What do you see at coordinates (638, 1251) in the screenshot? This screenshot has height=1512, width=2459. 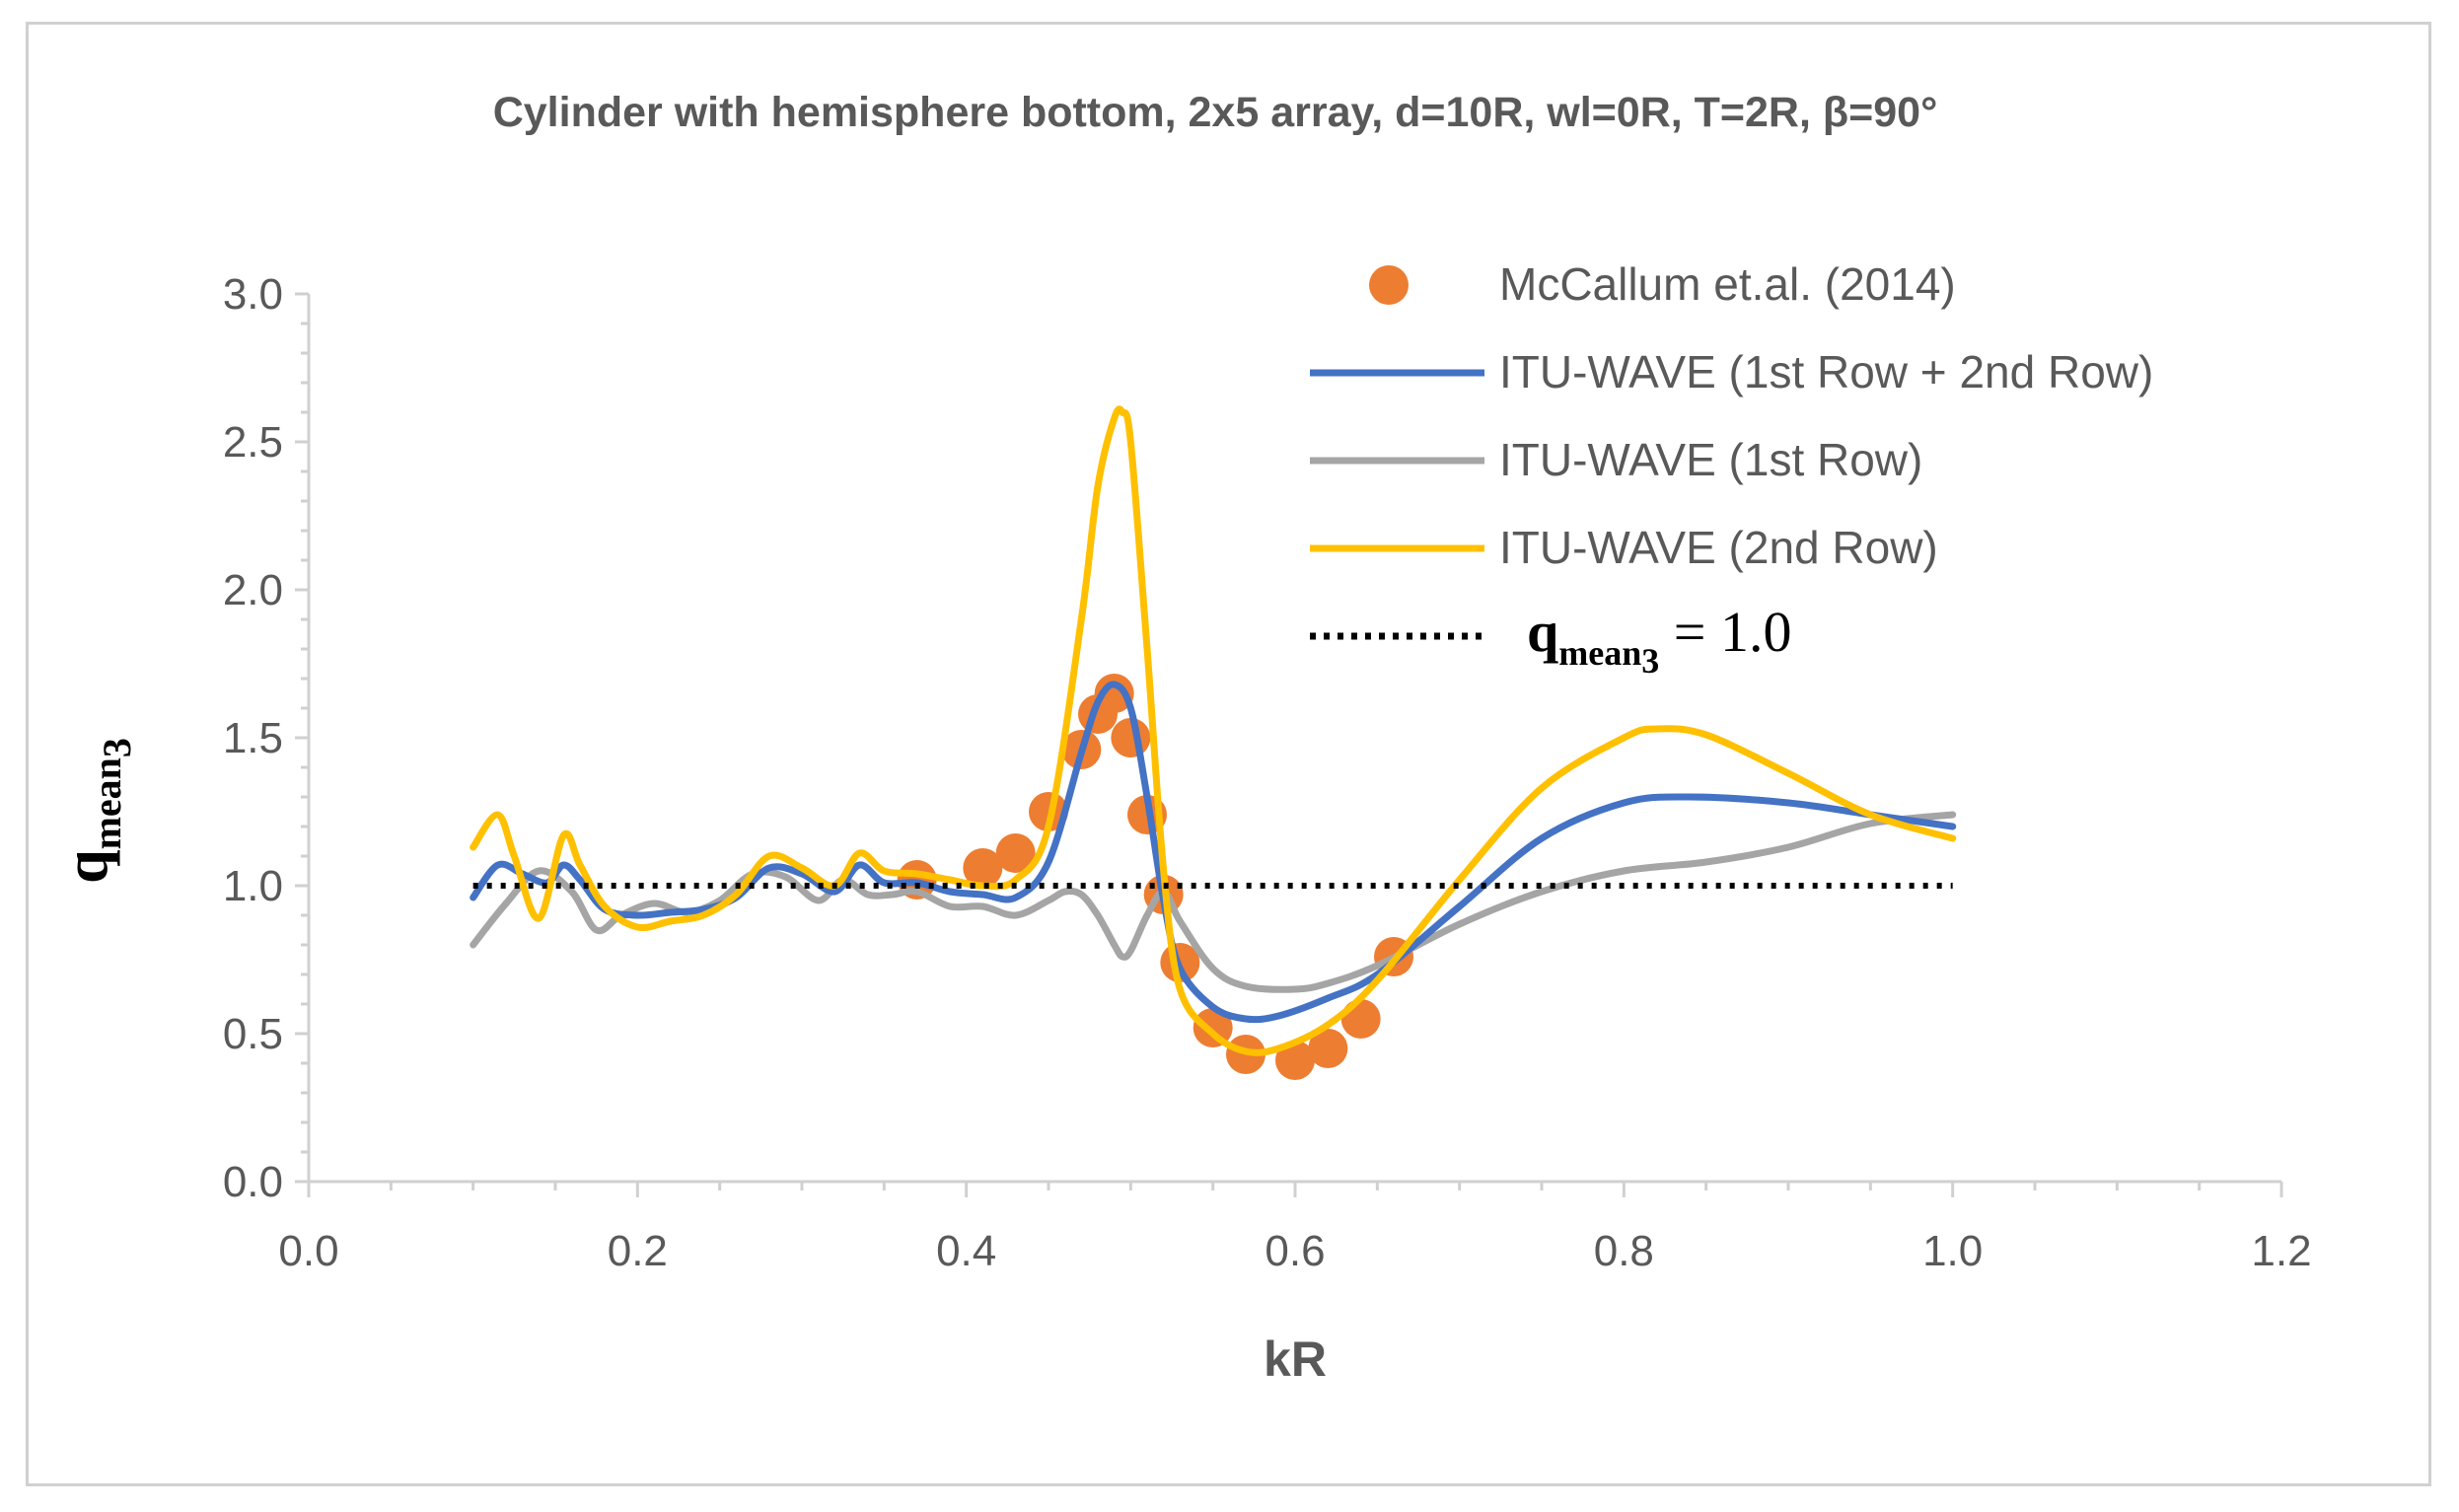 I see `x-tick-label: 0.2` at bounding box center [638, 1251].